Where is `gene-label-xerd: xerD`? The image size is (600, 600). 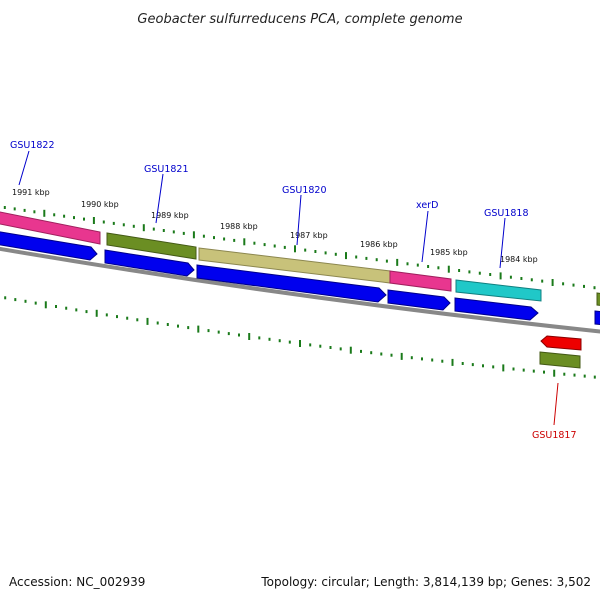 gene-label-xerd: xerD is located at coordinates (427, 205).